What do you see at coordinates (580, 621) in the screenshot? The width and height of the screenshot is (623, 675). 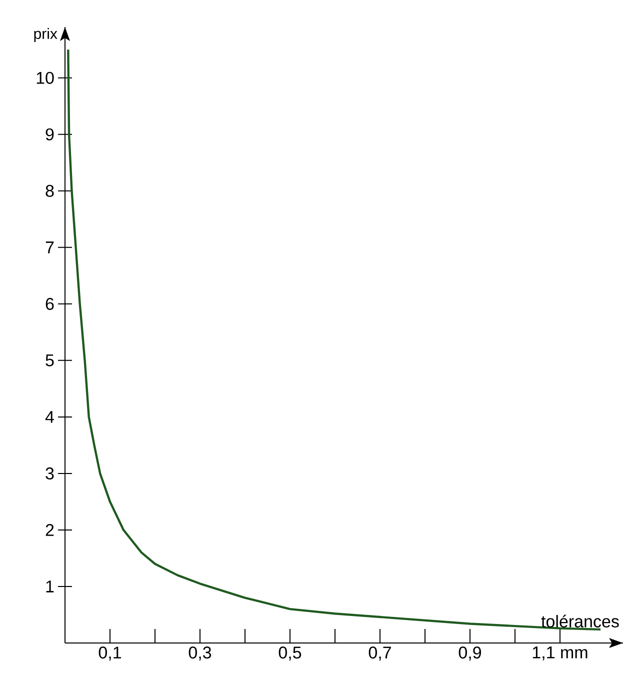 I see `x-axis-title: tolérances` at bounding box center [580, 621].